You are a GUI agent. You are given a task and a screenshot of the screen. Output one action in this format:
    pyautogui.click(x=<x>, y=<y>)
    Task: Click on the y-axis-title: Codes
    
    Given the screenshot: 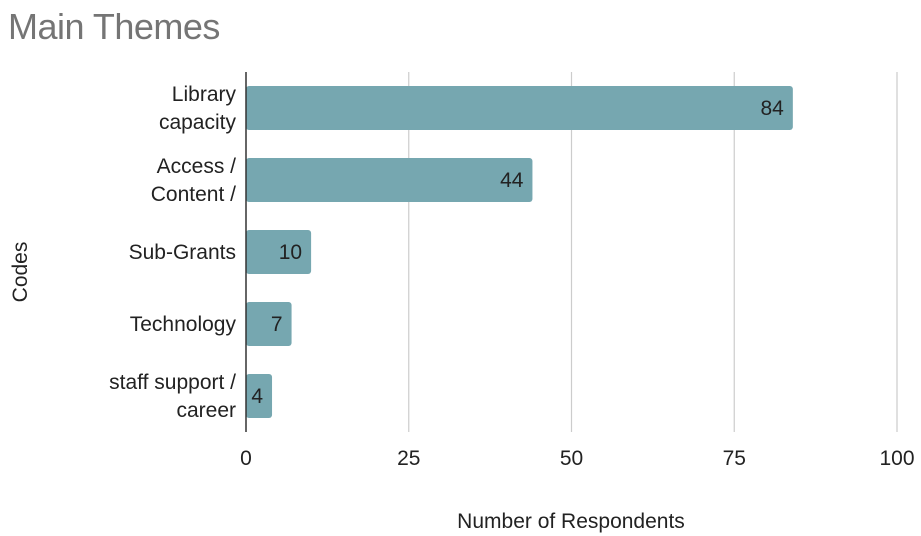 What is the action you would take?
    pyautogui.click(x=20, y=272)
    